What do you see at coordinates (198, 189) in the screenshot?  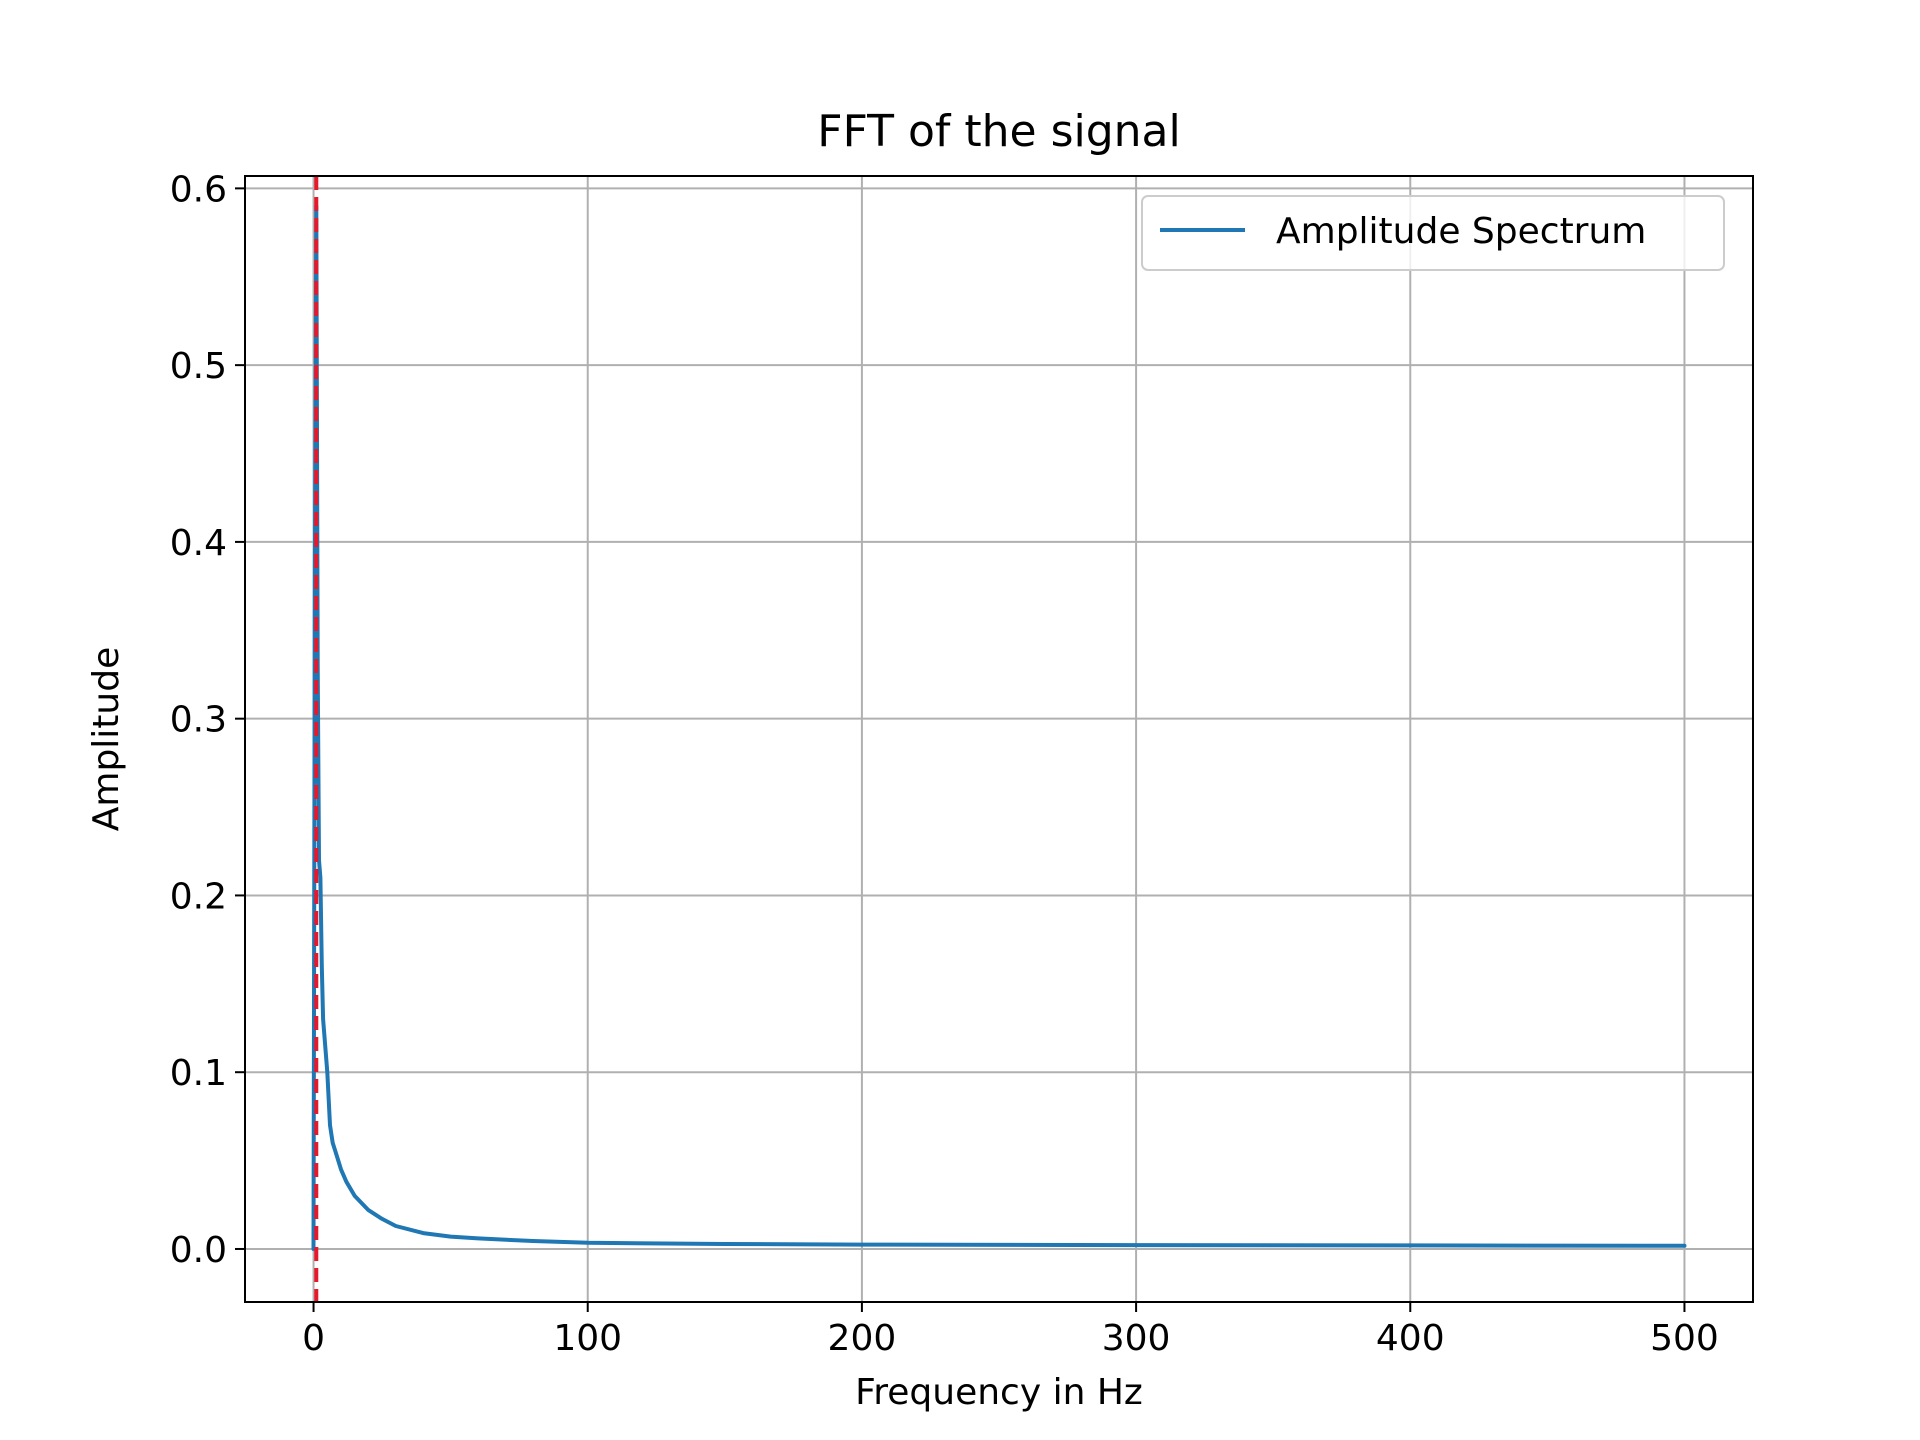 I see `y-tick-label: 0.6` at bounding box center [198, 189].